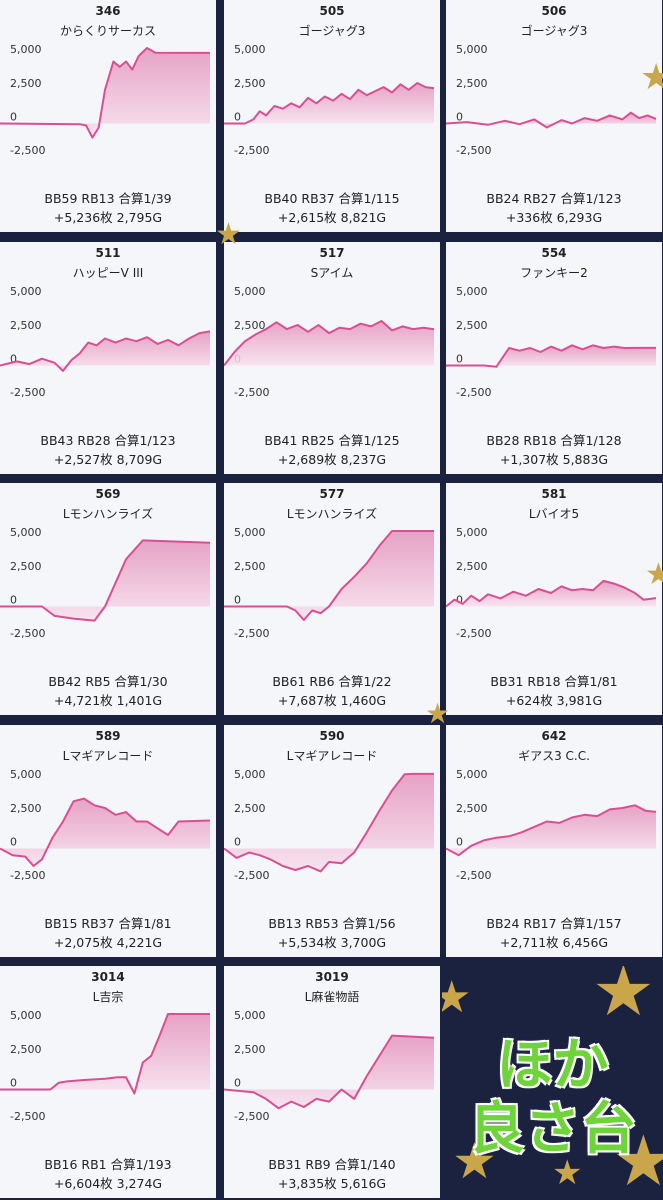 This screenshot has height=1200, width=663. Describe the element at coordinates (107, 31) in the screenshot. I see `machine-name: からくりサーカス` at that location.